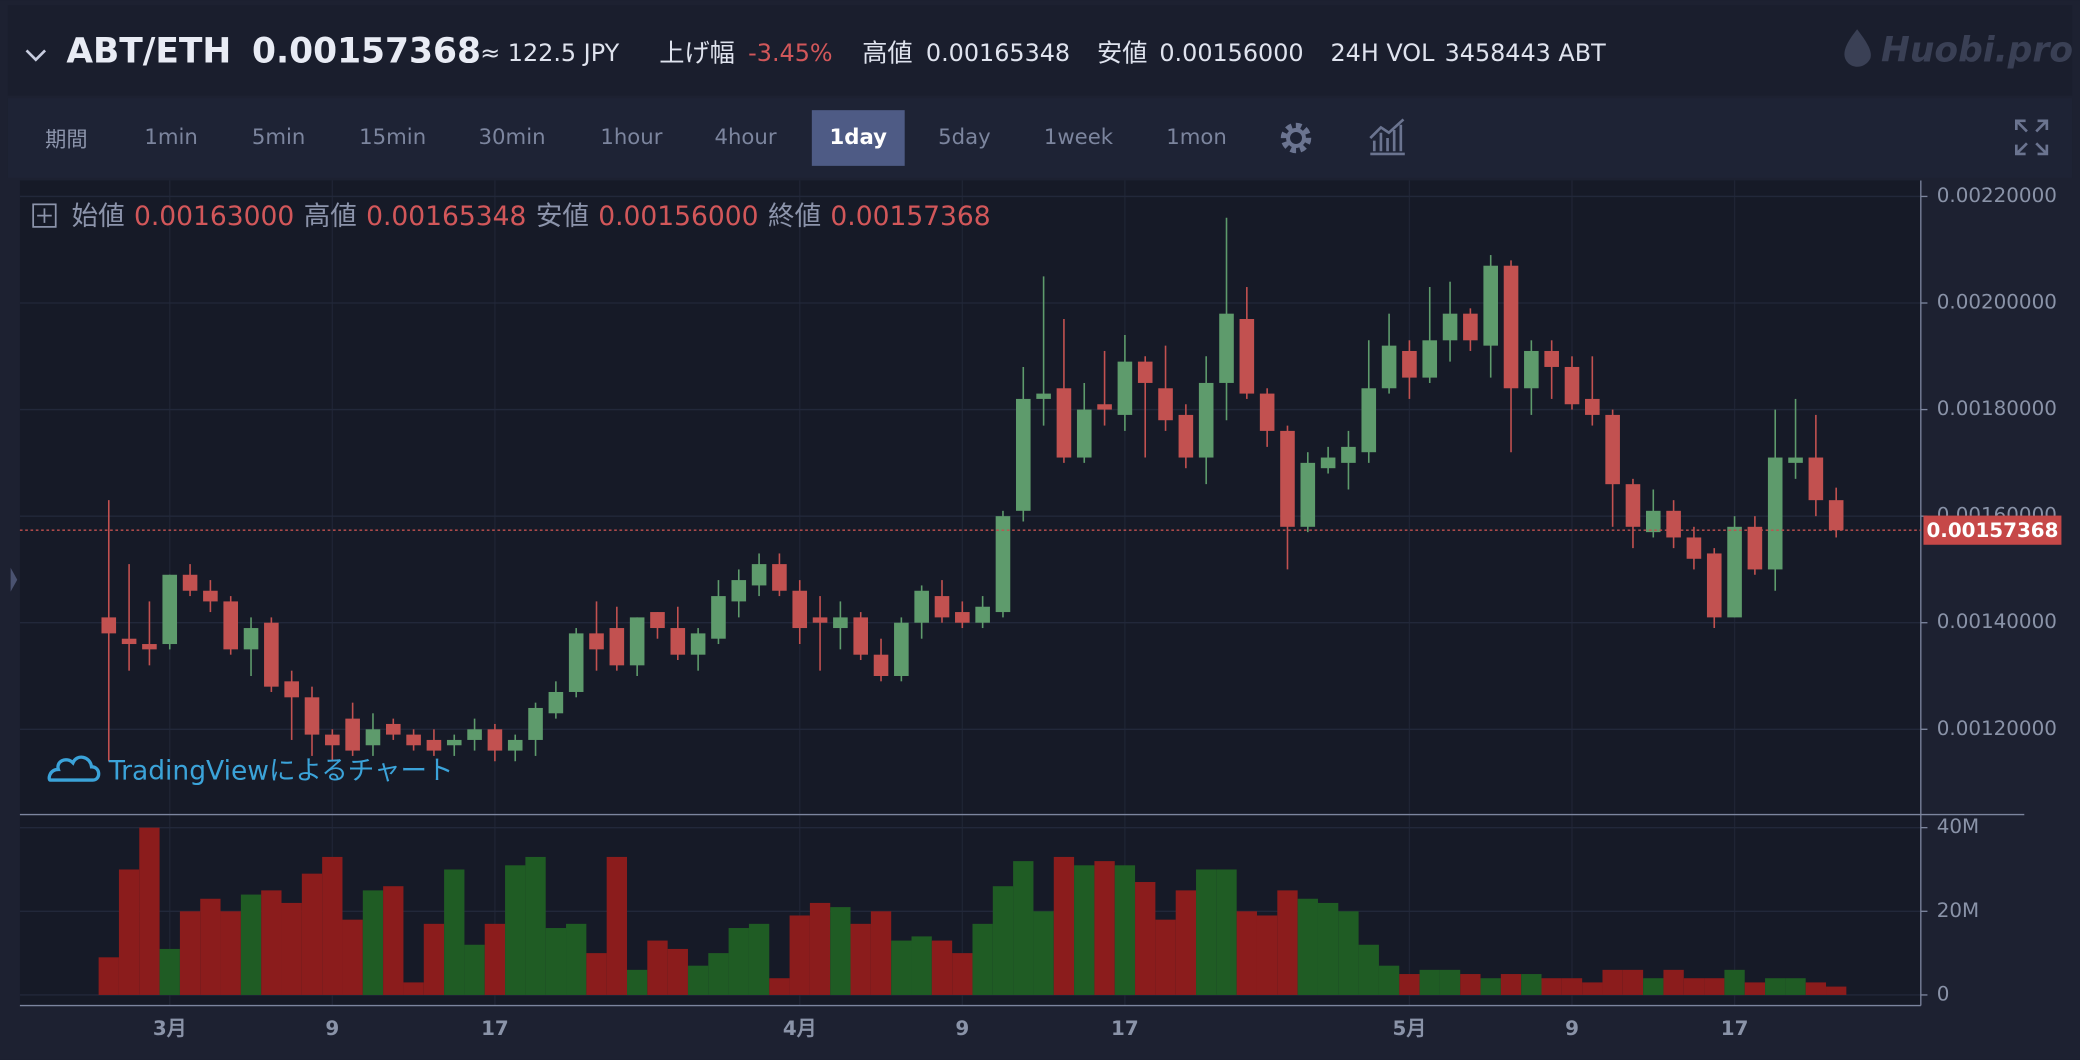 The image size is (2080, 1060). Describe the element at coordinates (800, 1028) in the screenshot. I see `x-tick-label: 4月` at that location.